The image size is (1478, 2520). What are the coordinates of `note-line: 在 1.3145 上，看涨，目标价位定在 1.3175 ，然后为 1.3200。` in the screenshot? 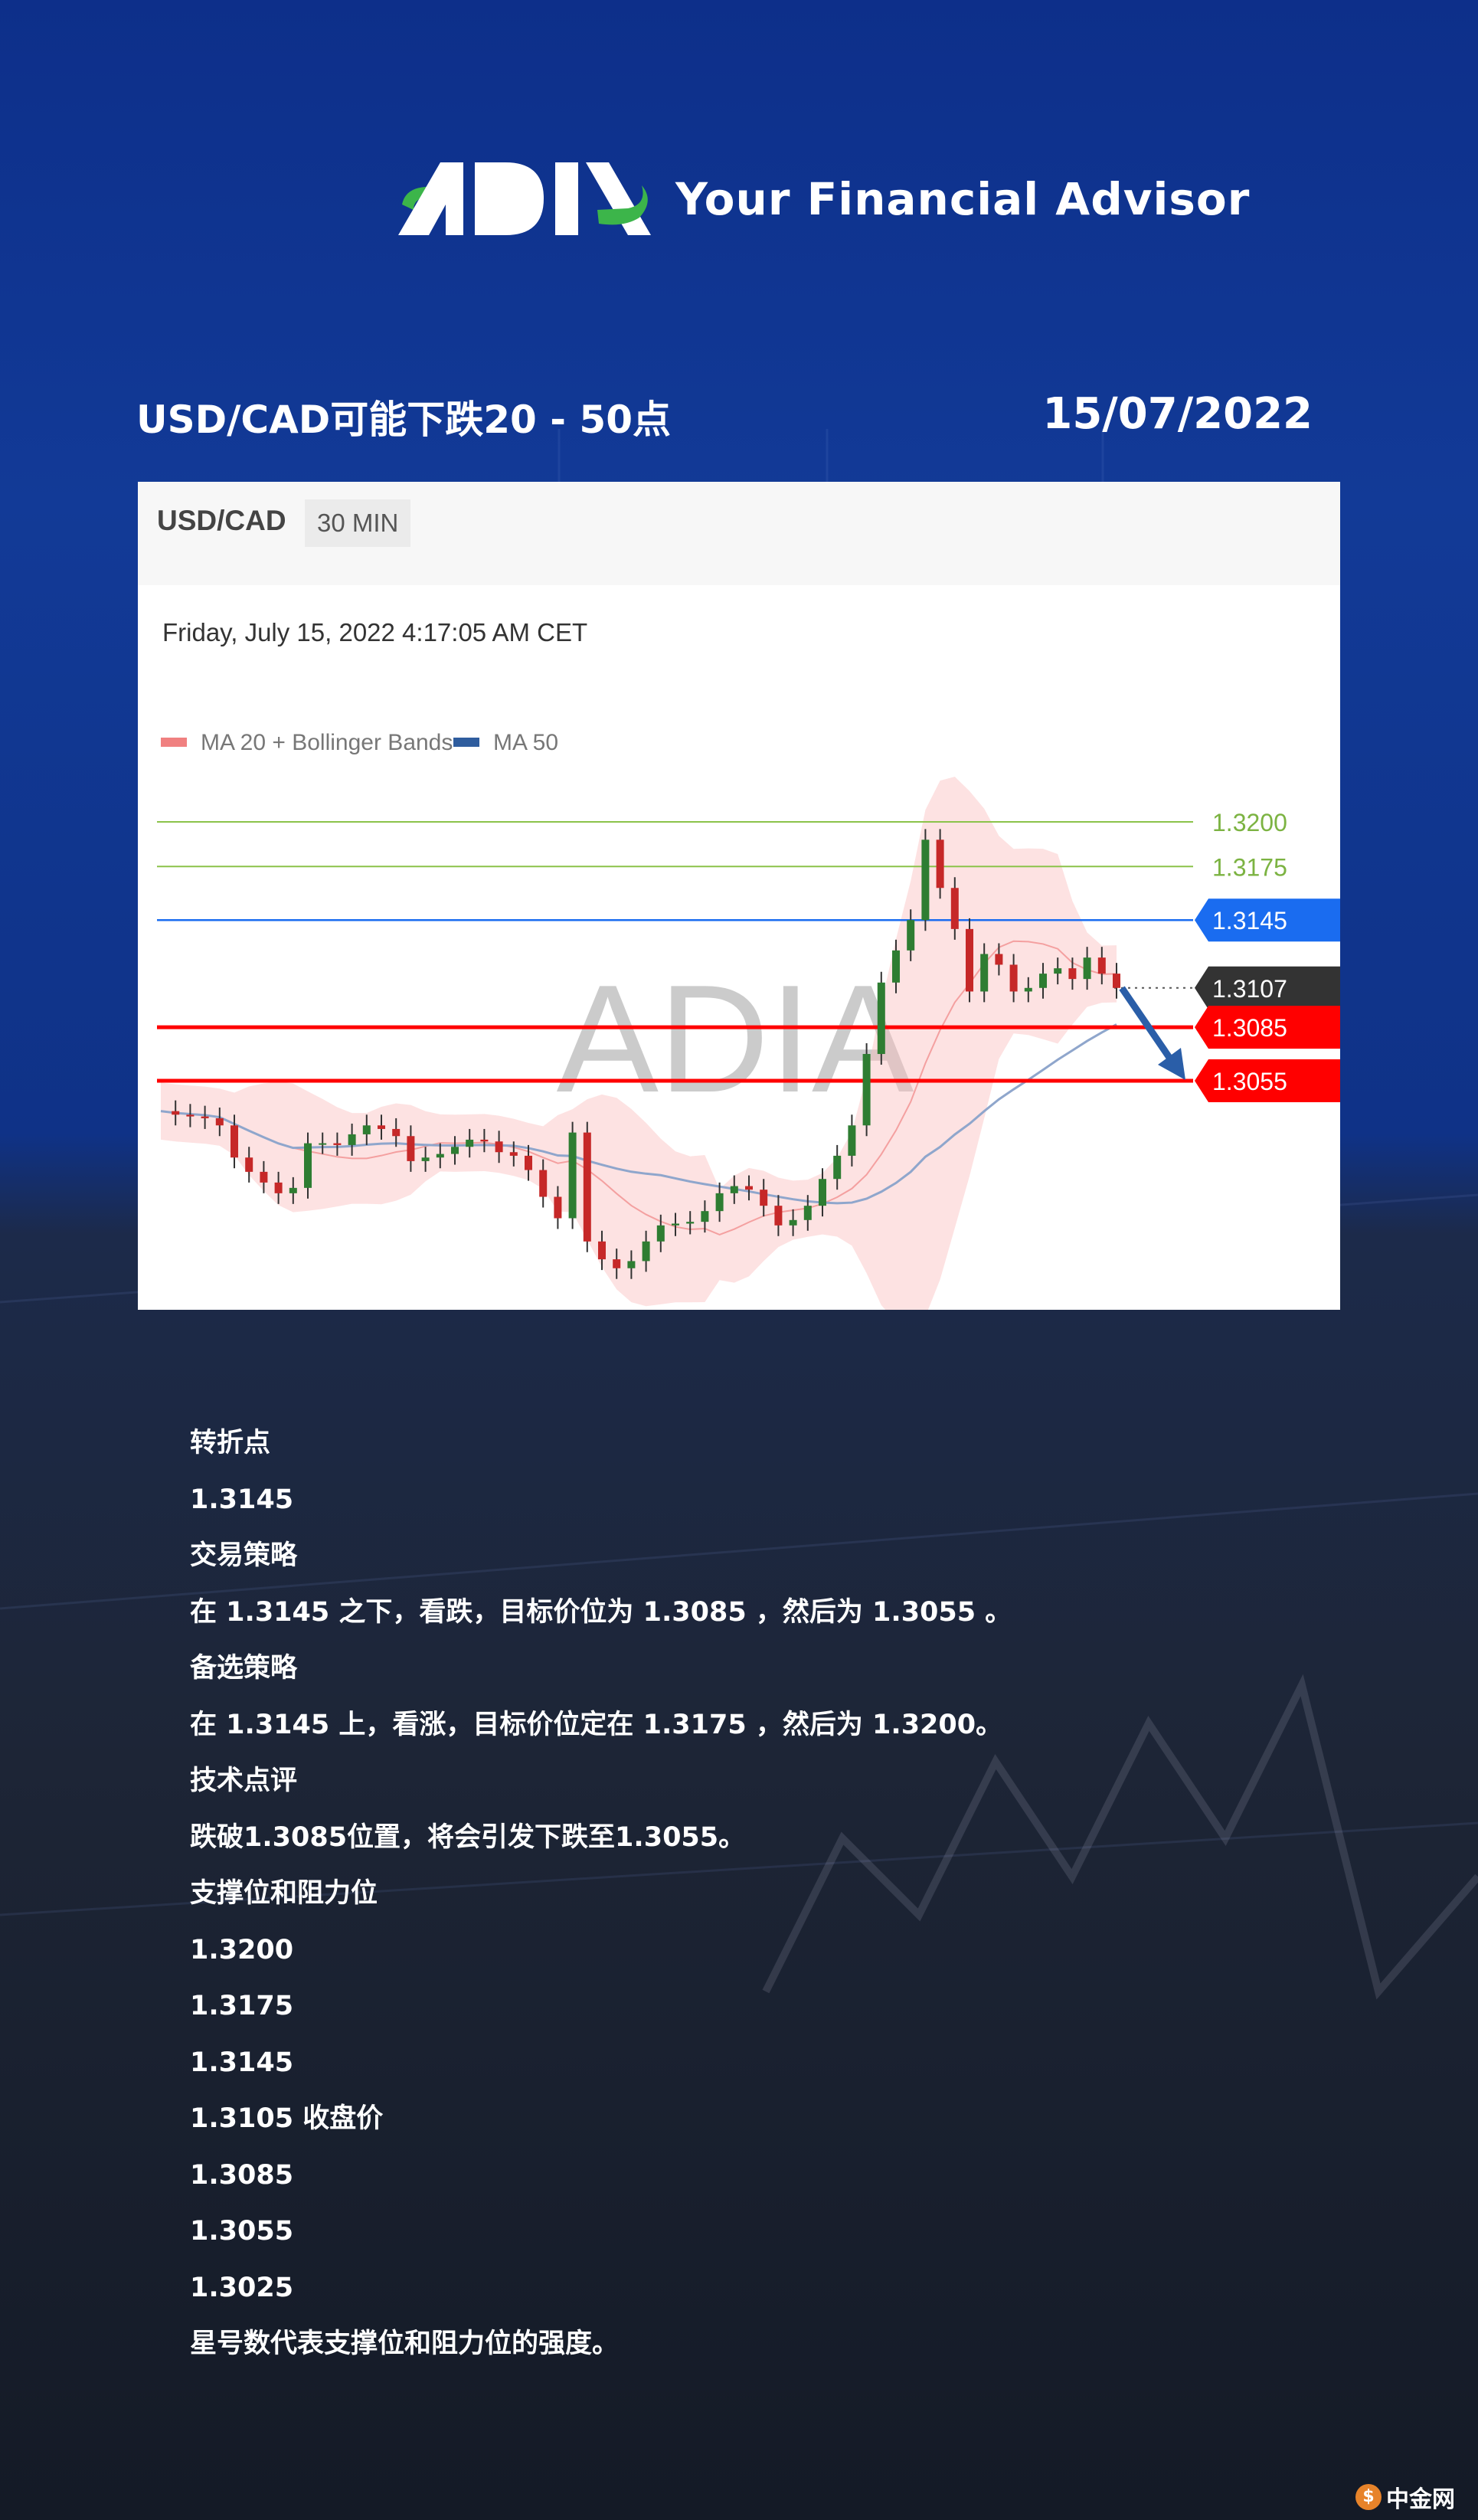 It's located at (597, 1724).